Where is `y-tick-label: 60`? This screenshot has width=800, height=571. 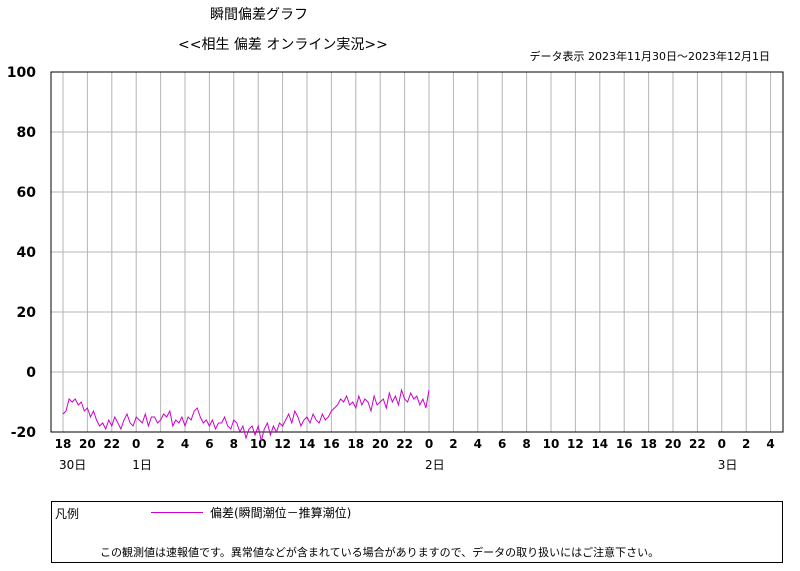
y-tick-label: 60 is located at coordinates (27, 193).